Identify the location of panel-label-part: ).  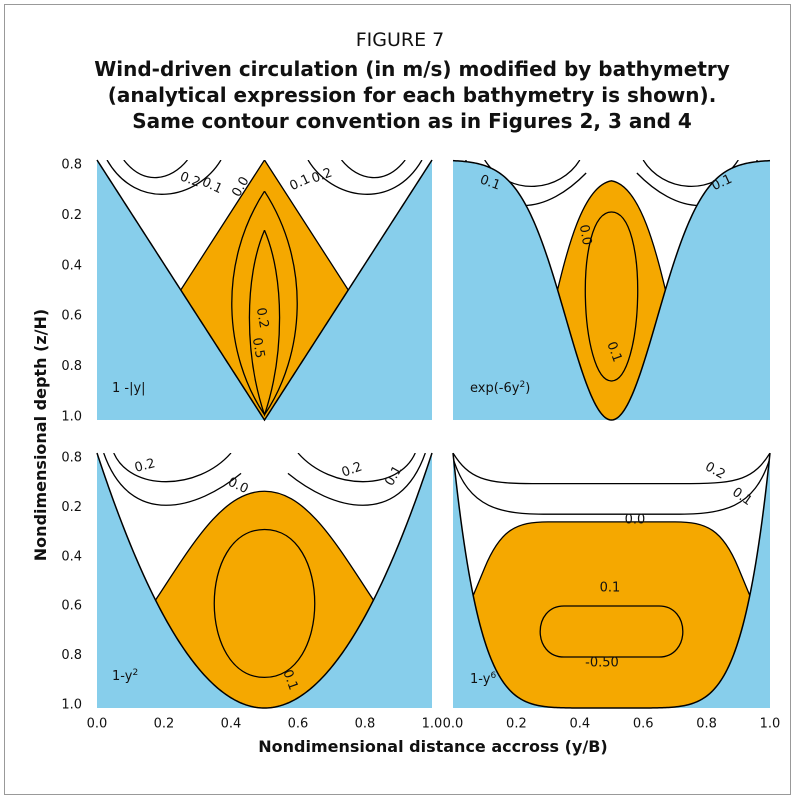
(527, 388).